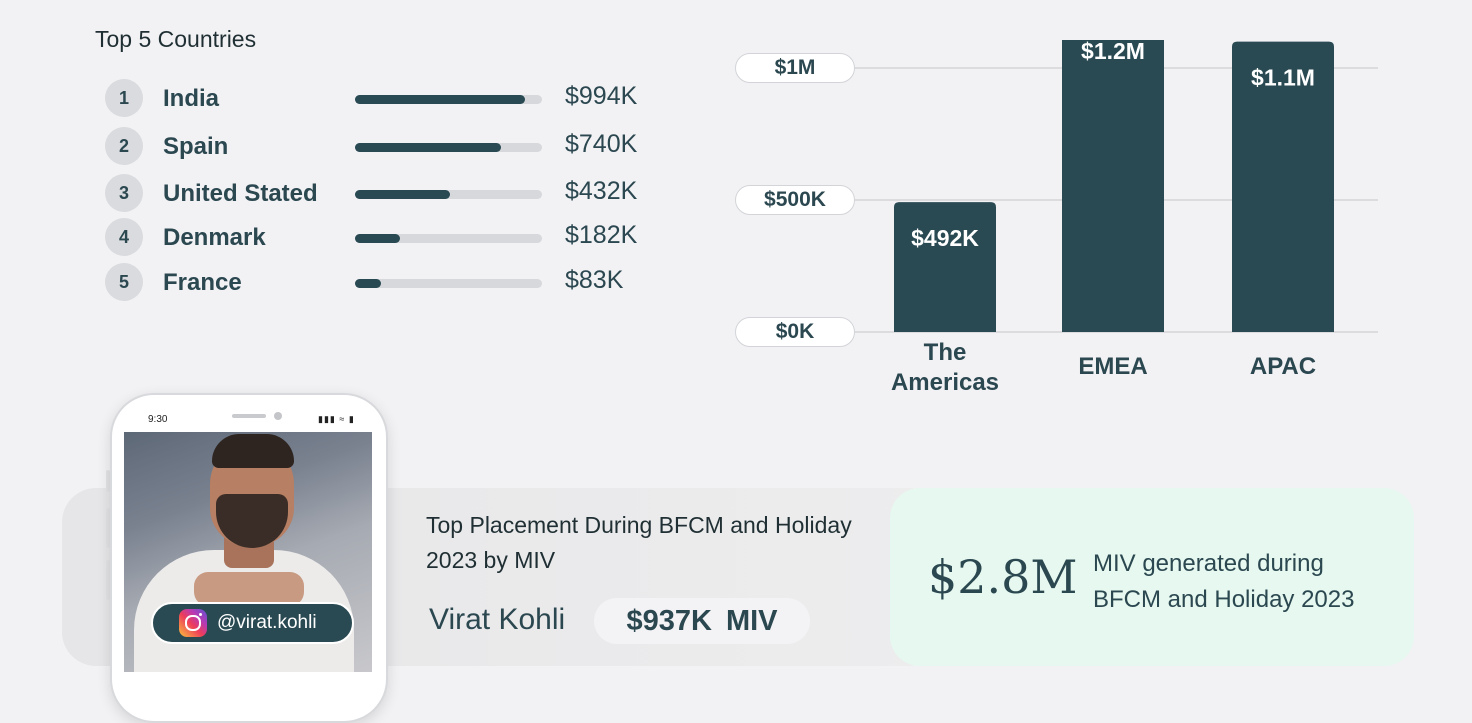 The image size is (1472, 723). Describe the element at coordinates (945, 382) in the screenshot. I see `x-category-line: Americas` at that location.